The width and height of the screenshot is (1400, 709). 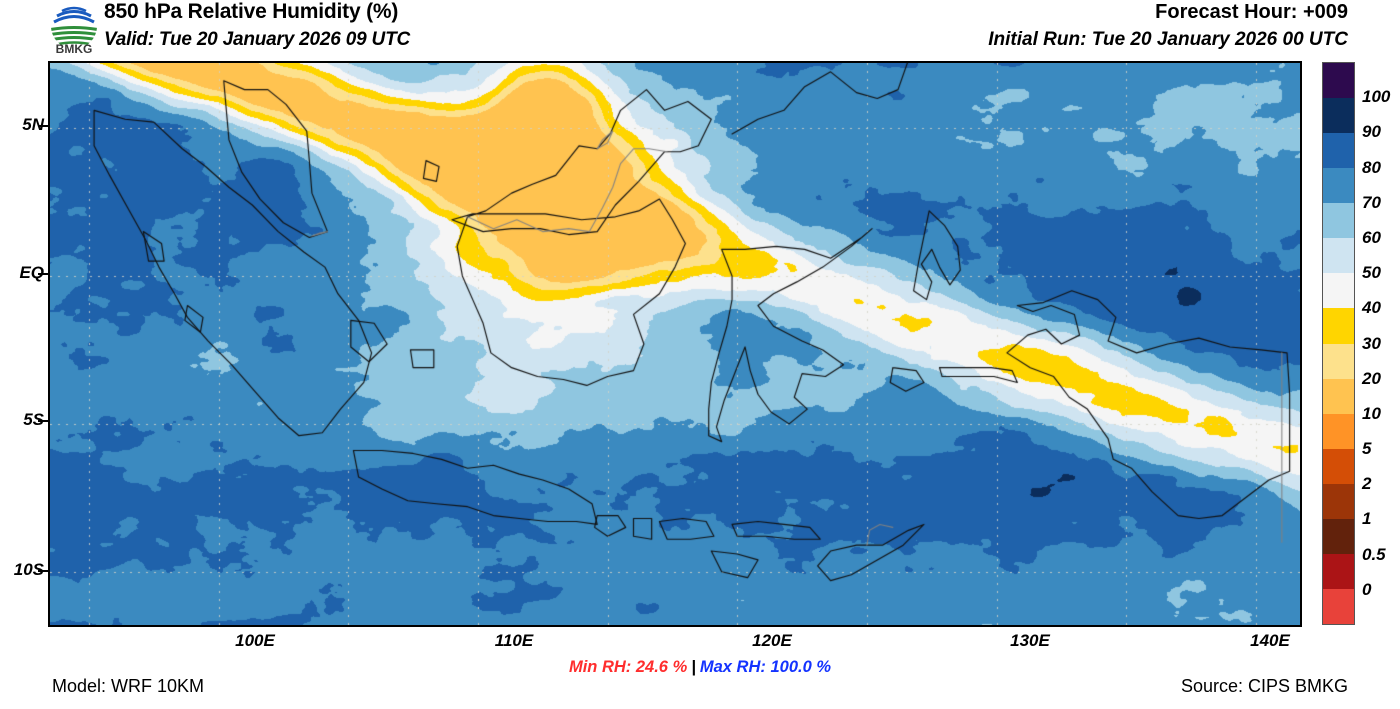 I want to click on lat-tick-5S, so click(x=43, y=421).